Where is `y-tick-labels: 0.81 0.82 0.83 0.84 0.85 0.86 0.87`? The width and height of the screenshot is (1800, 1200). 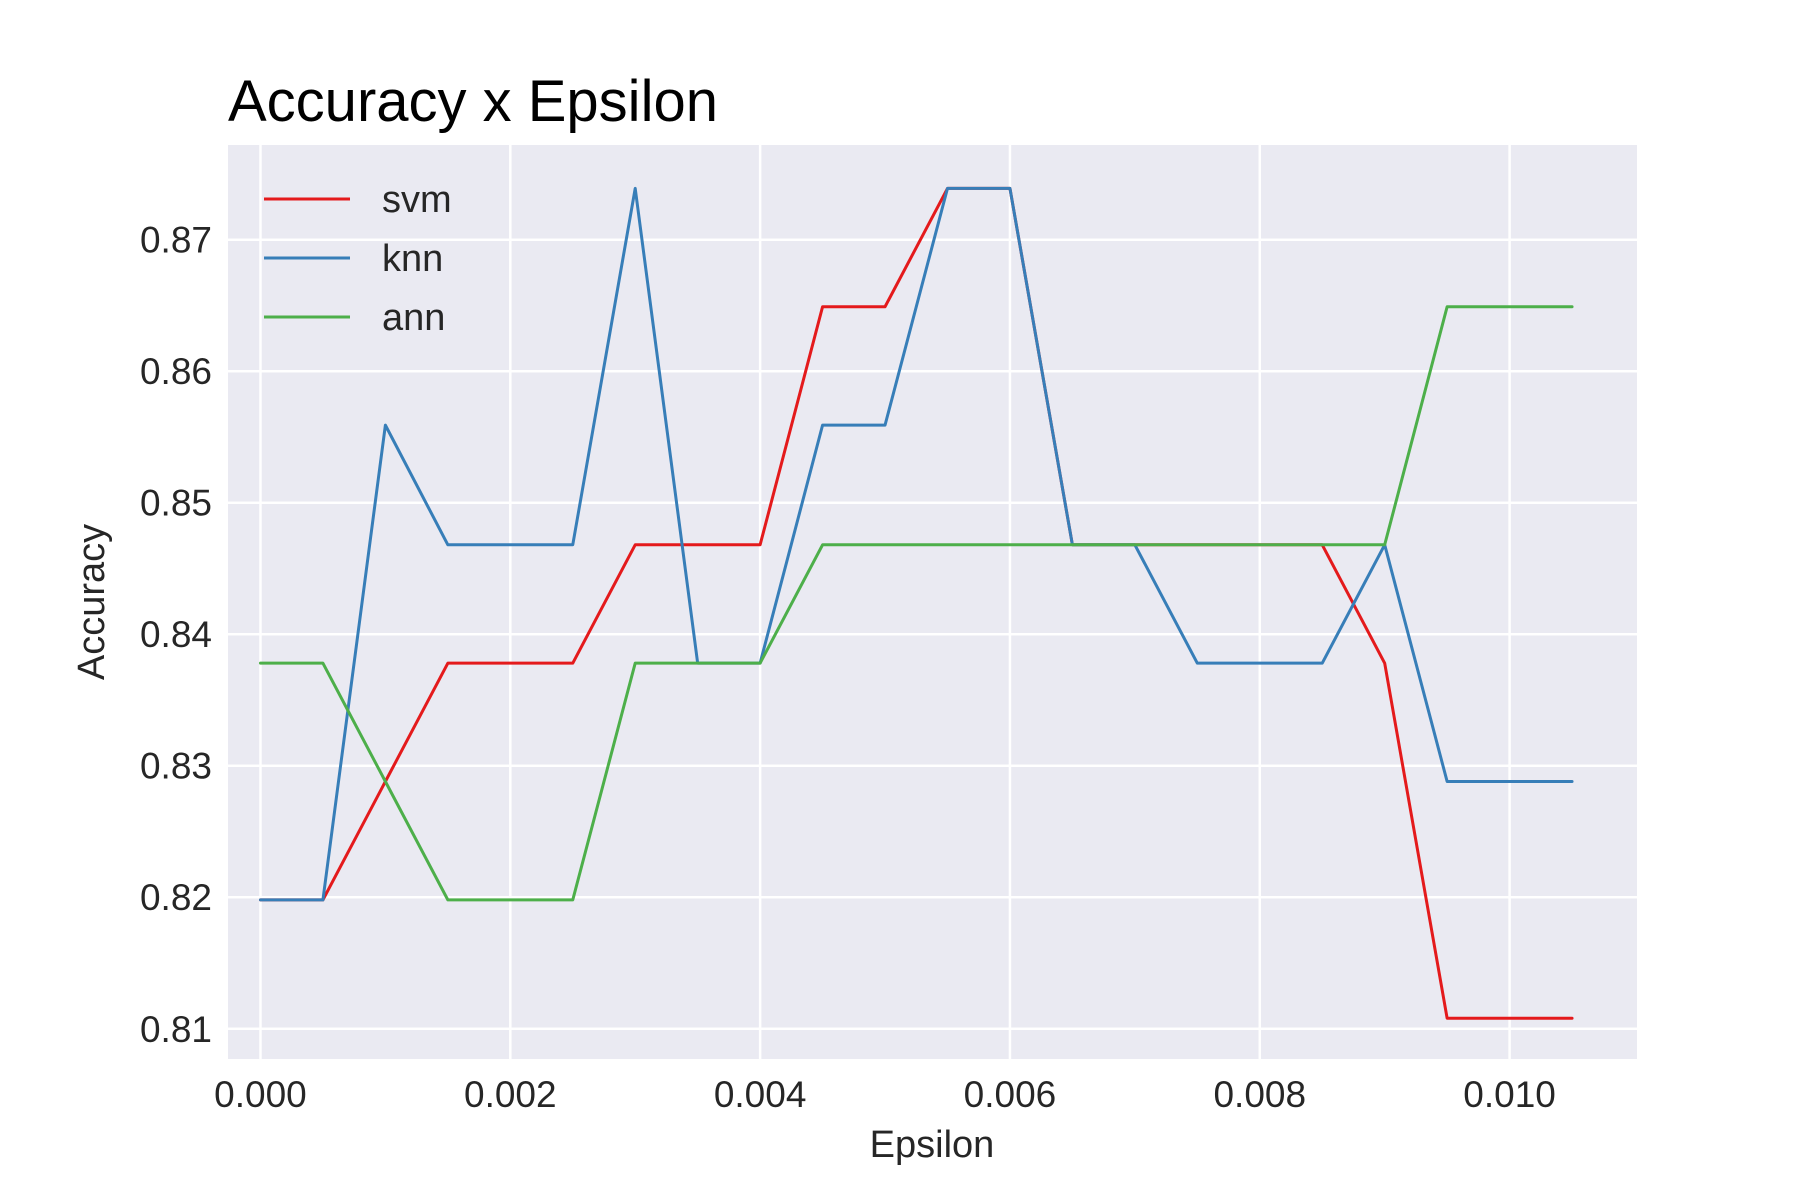 y-tick-labels: 0.81 0.82 0.83 0.84 0.85 0.86 0.87 is located at coordinates (176, 635).